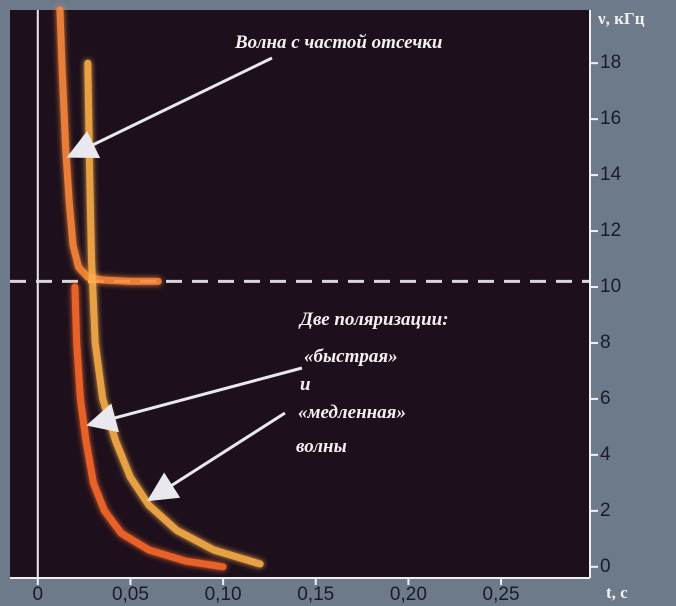 This screenshot has width=676, height=606. What do you see at coordinates (501, 594) in the screenshot?
I see `x-tick-label: 0,25` at bounding box center [501, 594].